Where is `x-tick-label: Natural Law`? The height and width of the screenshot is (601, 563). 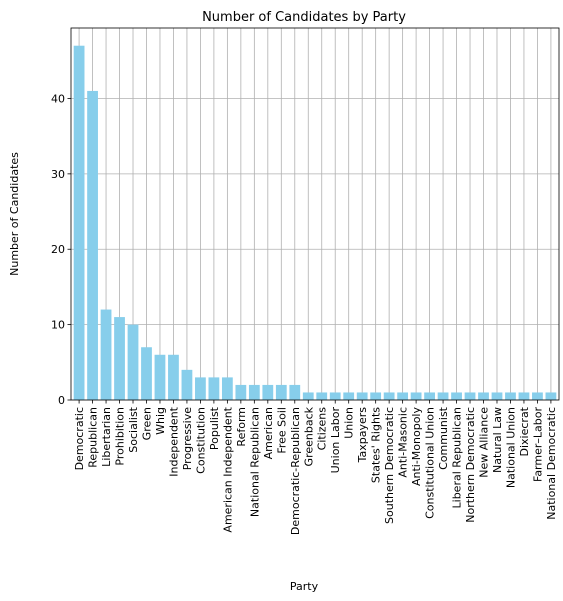
x-tick-label: Natural Law is located at coordinates (497, 440).